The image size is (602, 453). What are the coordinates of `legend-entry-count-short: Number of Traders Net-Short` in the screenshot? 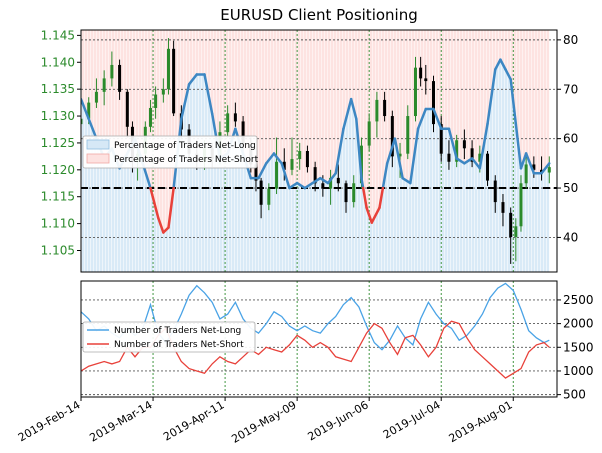 It's located at (179, 345).